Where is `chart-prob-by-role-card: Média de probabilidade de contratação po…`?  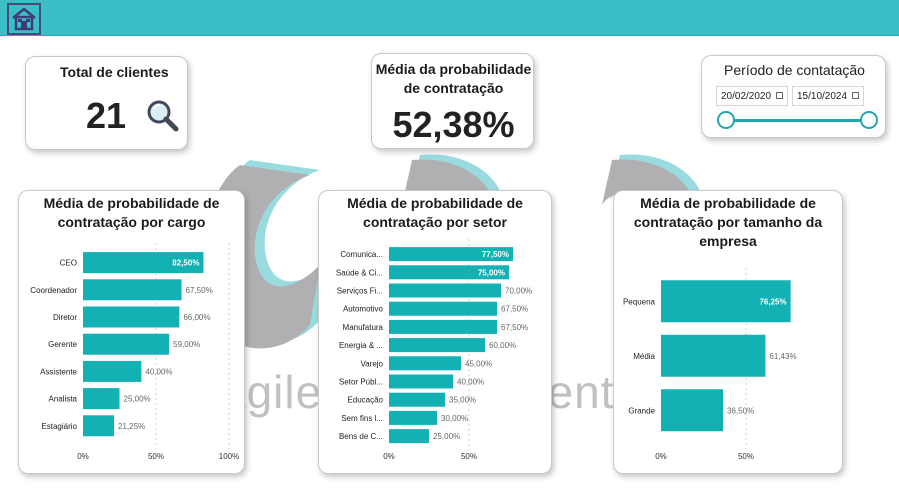 chart-prob-by-role-card: Média de probabilidade de contratação po… is located at coordinates (131, 332).